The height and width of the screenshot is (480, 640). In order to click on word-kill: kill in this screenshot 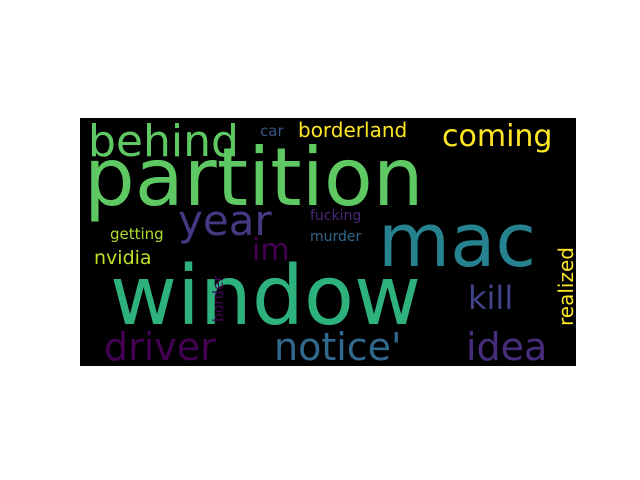, I will do `click(491, 298)`.